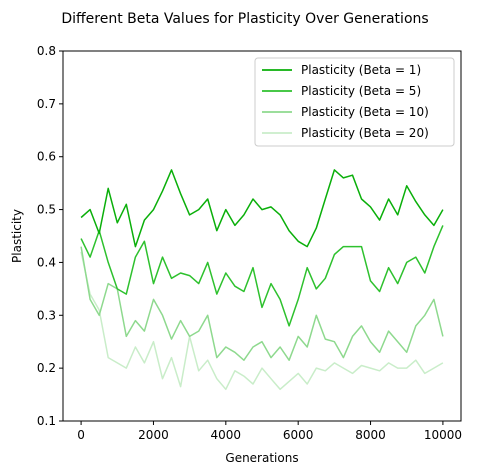  What do you see at coordinates (46, 104) in the screenshot?
I see `y-tick-label: 0.7` at bounding box center [46, 104].